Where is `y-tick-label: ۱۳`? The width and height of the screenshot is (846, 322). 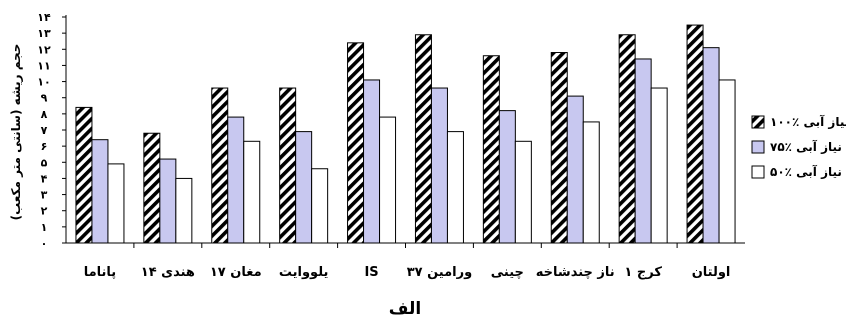 y-tick-label: ۱۳ is located at coordinates (44, 33).